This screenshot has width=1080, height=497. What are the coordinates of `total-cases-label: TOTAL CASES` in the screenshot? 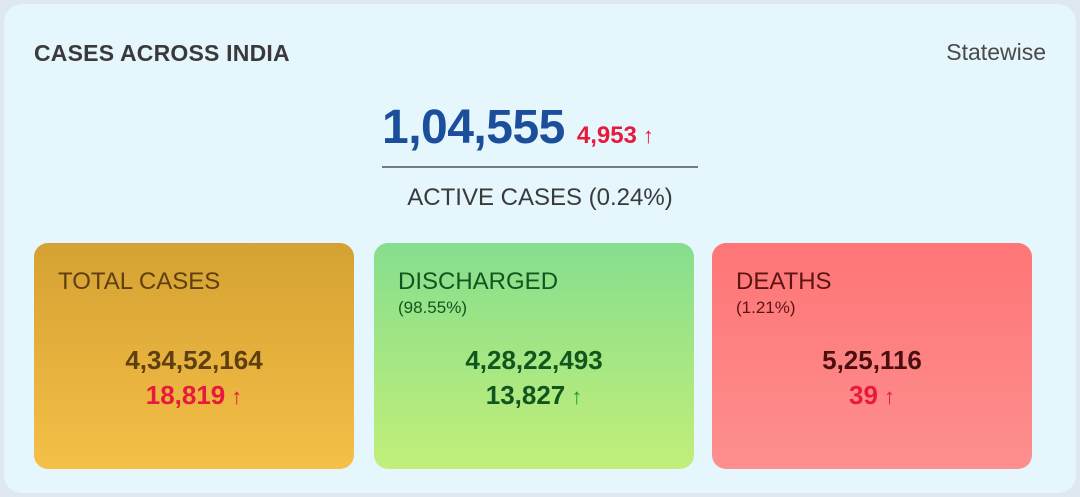 It's located at (139, 281).